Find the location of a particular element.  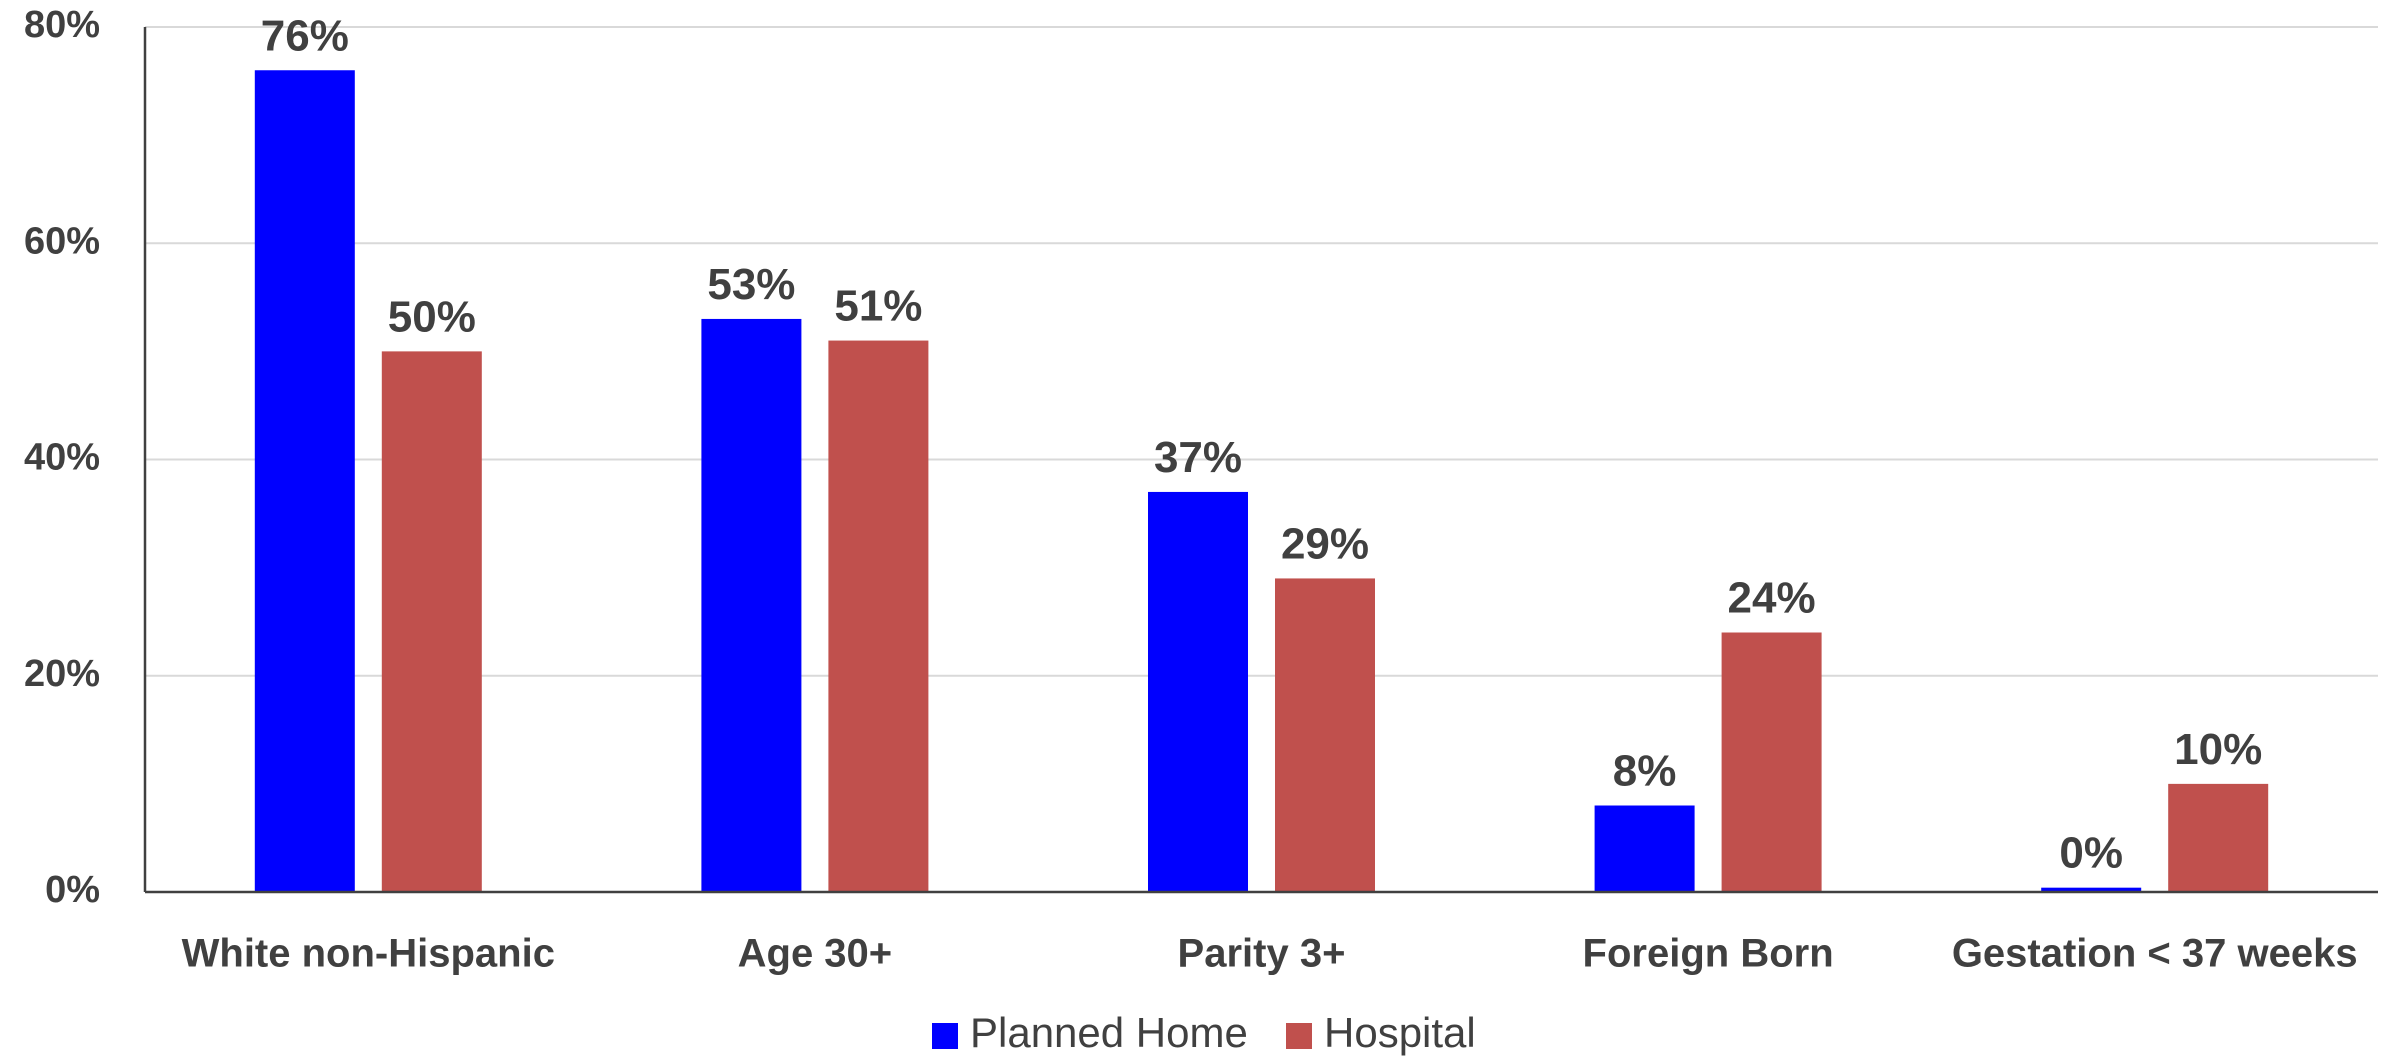

data-label-hospital-parity-3: 29% is located at coordinates (1325, 543).